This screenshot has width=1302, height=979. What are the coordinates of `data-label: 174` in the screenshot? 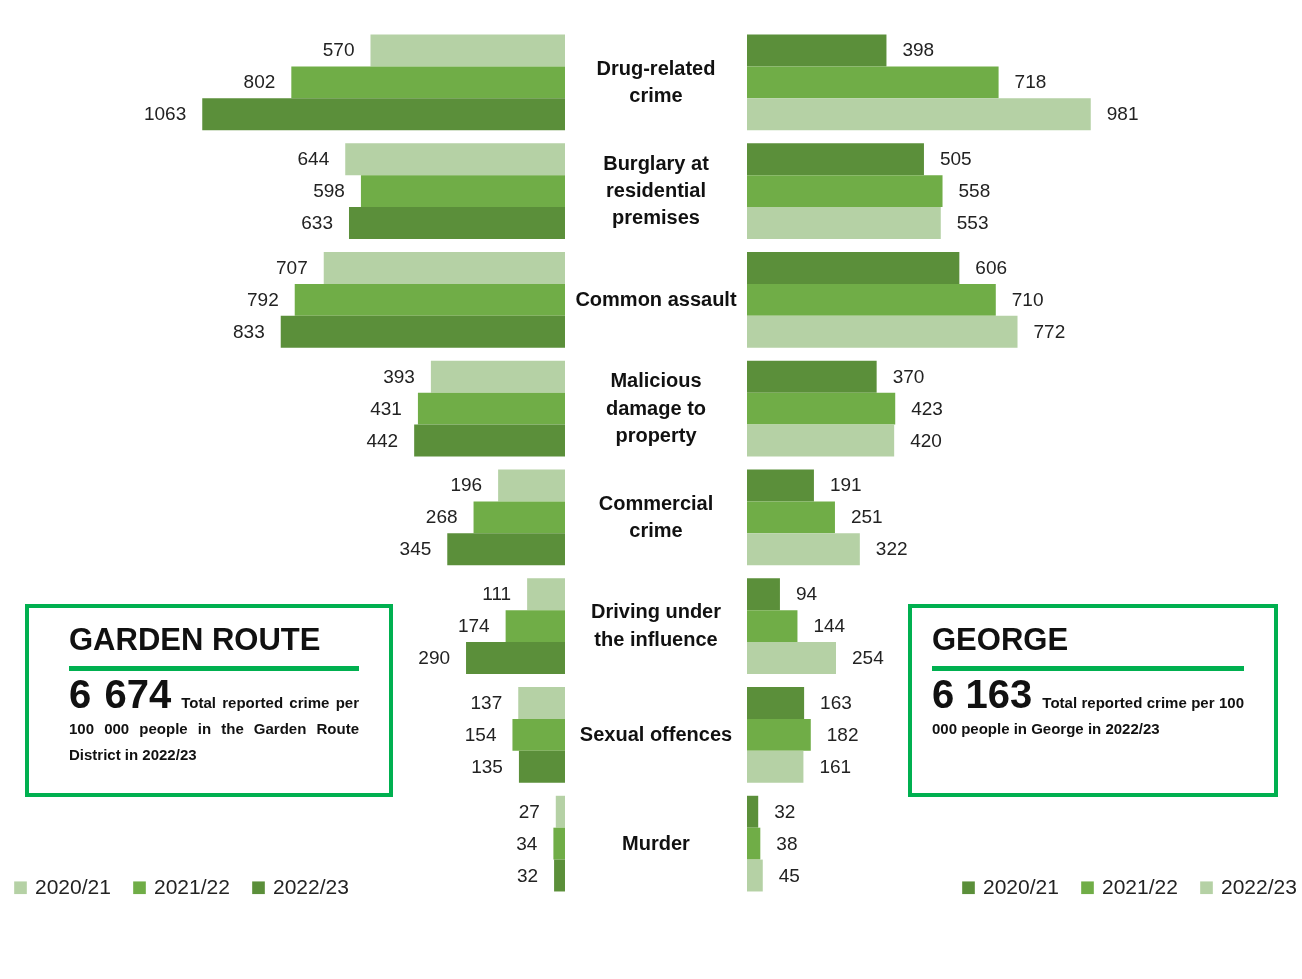 It's located at (474, 626).